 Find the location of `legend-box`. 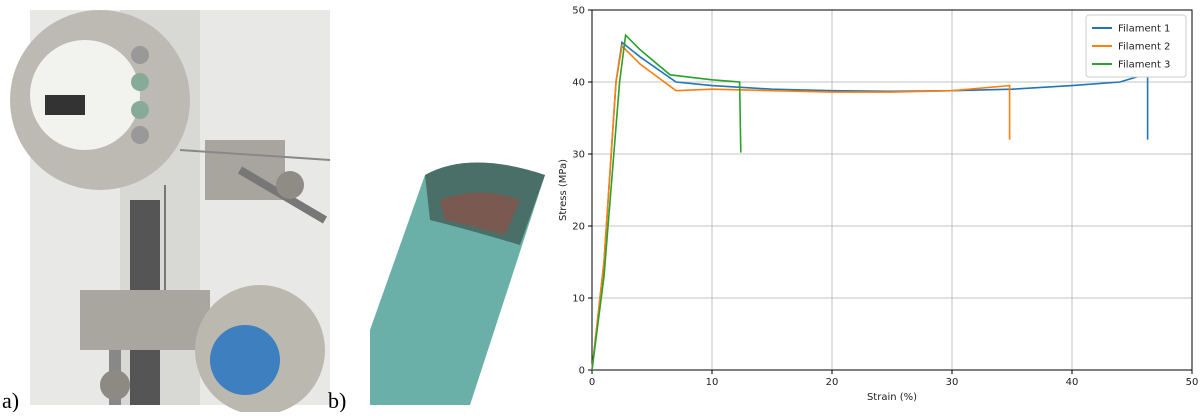

legend-box is located at coordinates (1136, 46).